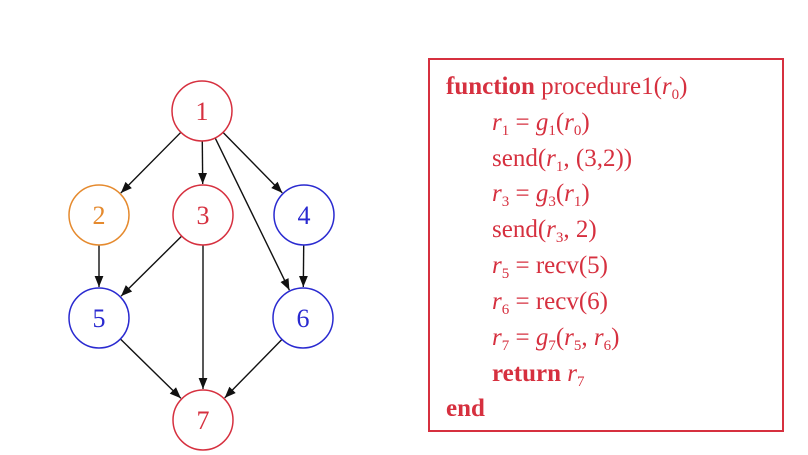 This screenshot has height=455, width=808. I want to click on node-1-label: 1, so click(202, 111).